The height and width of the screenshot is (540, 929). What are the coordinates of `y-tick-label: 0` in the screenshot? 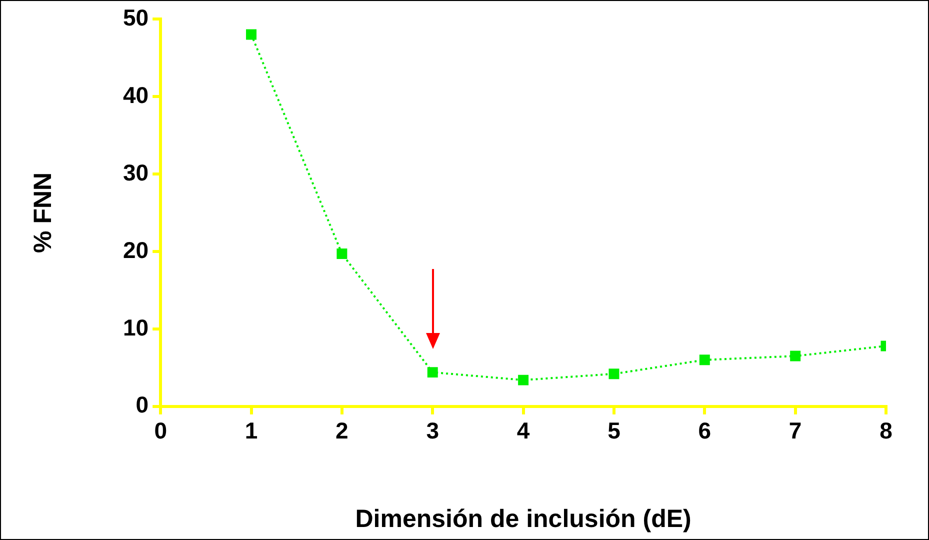 It's located at (142, 405).